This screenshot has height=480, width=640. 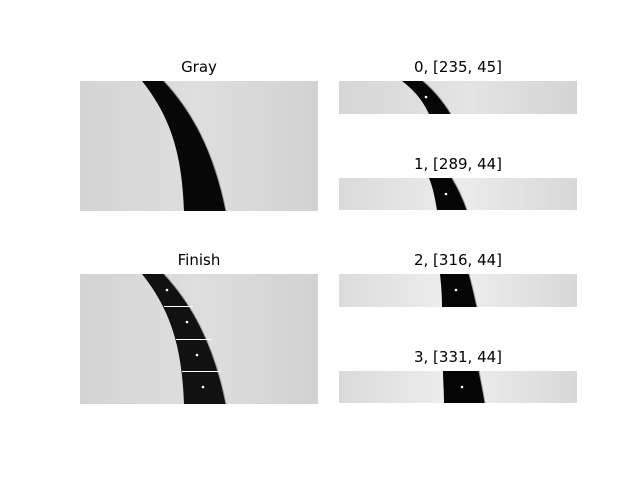 I want to click on strip-2-image, so click(x=458, y=290).